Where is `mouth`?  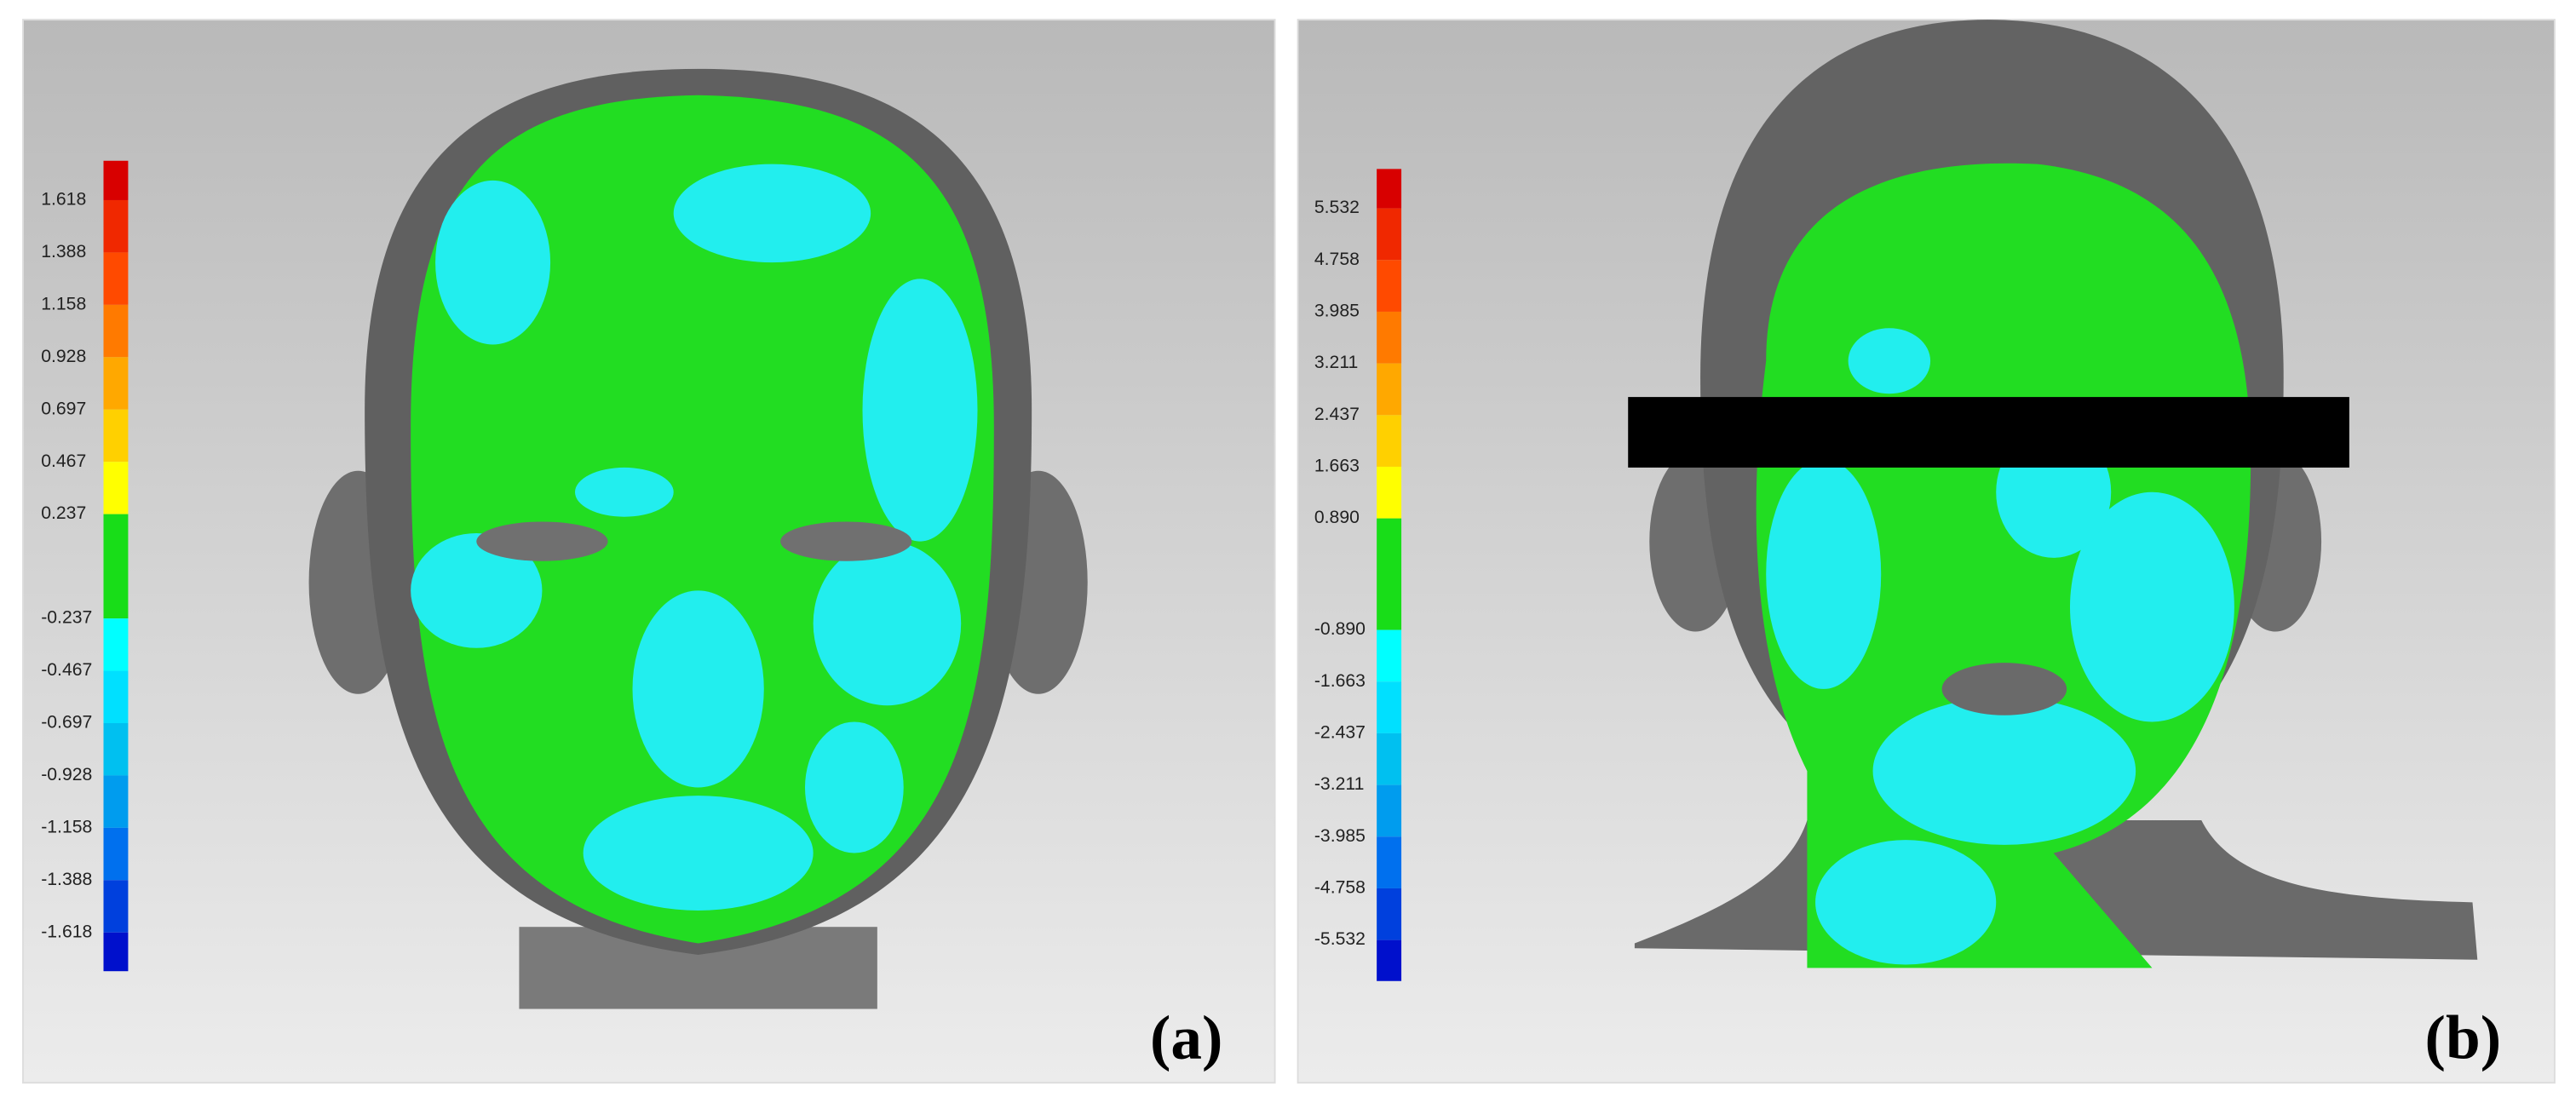
mouth is located at coordinates (2004, 689).